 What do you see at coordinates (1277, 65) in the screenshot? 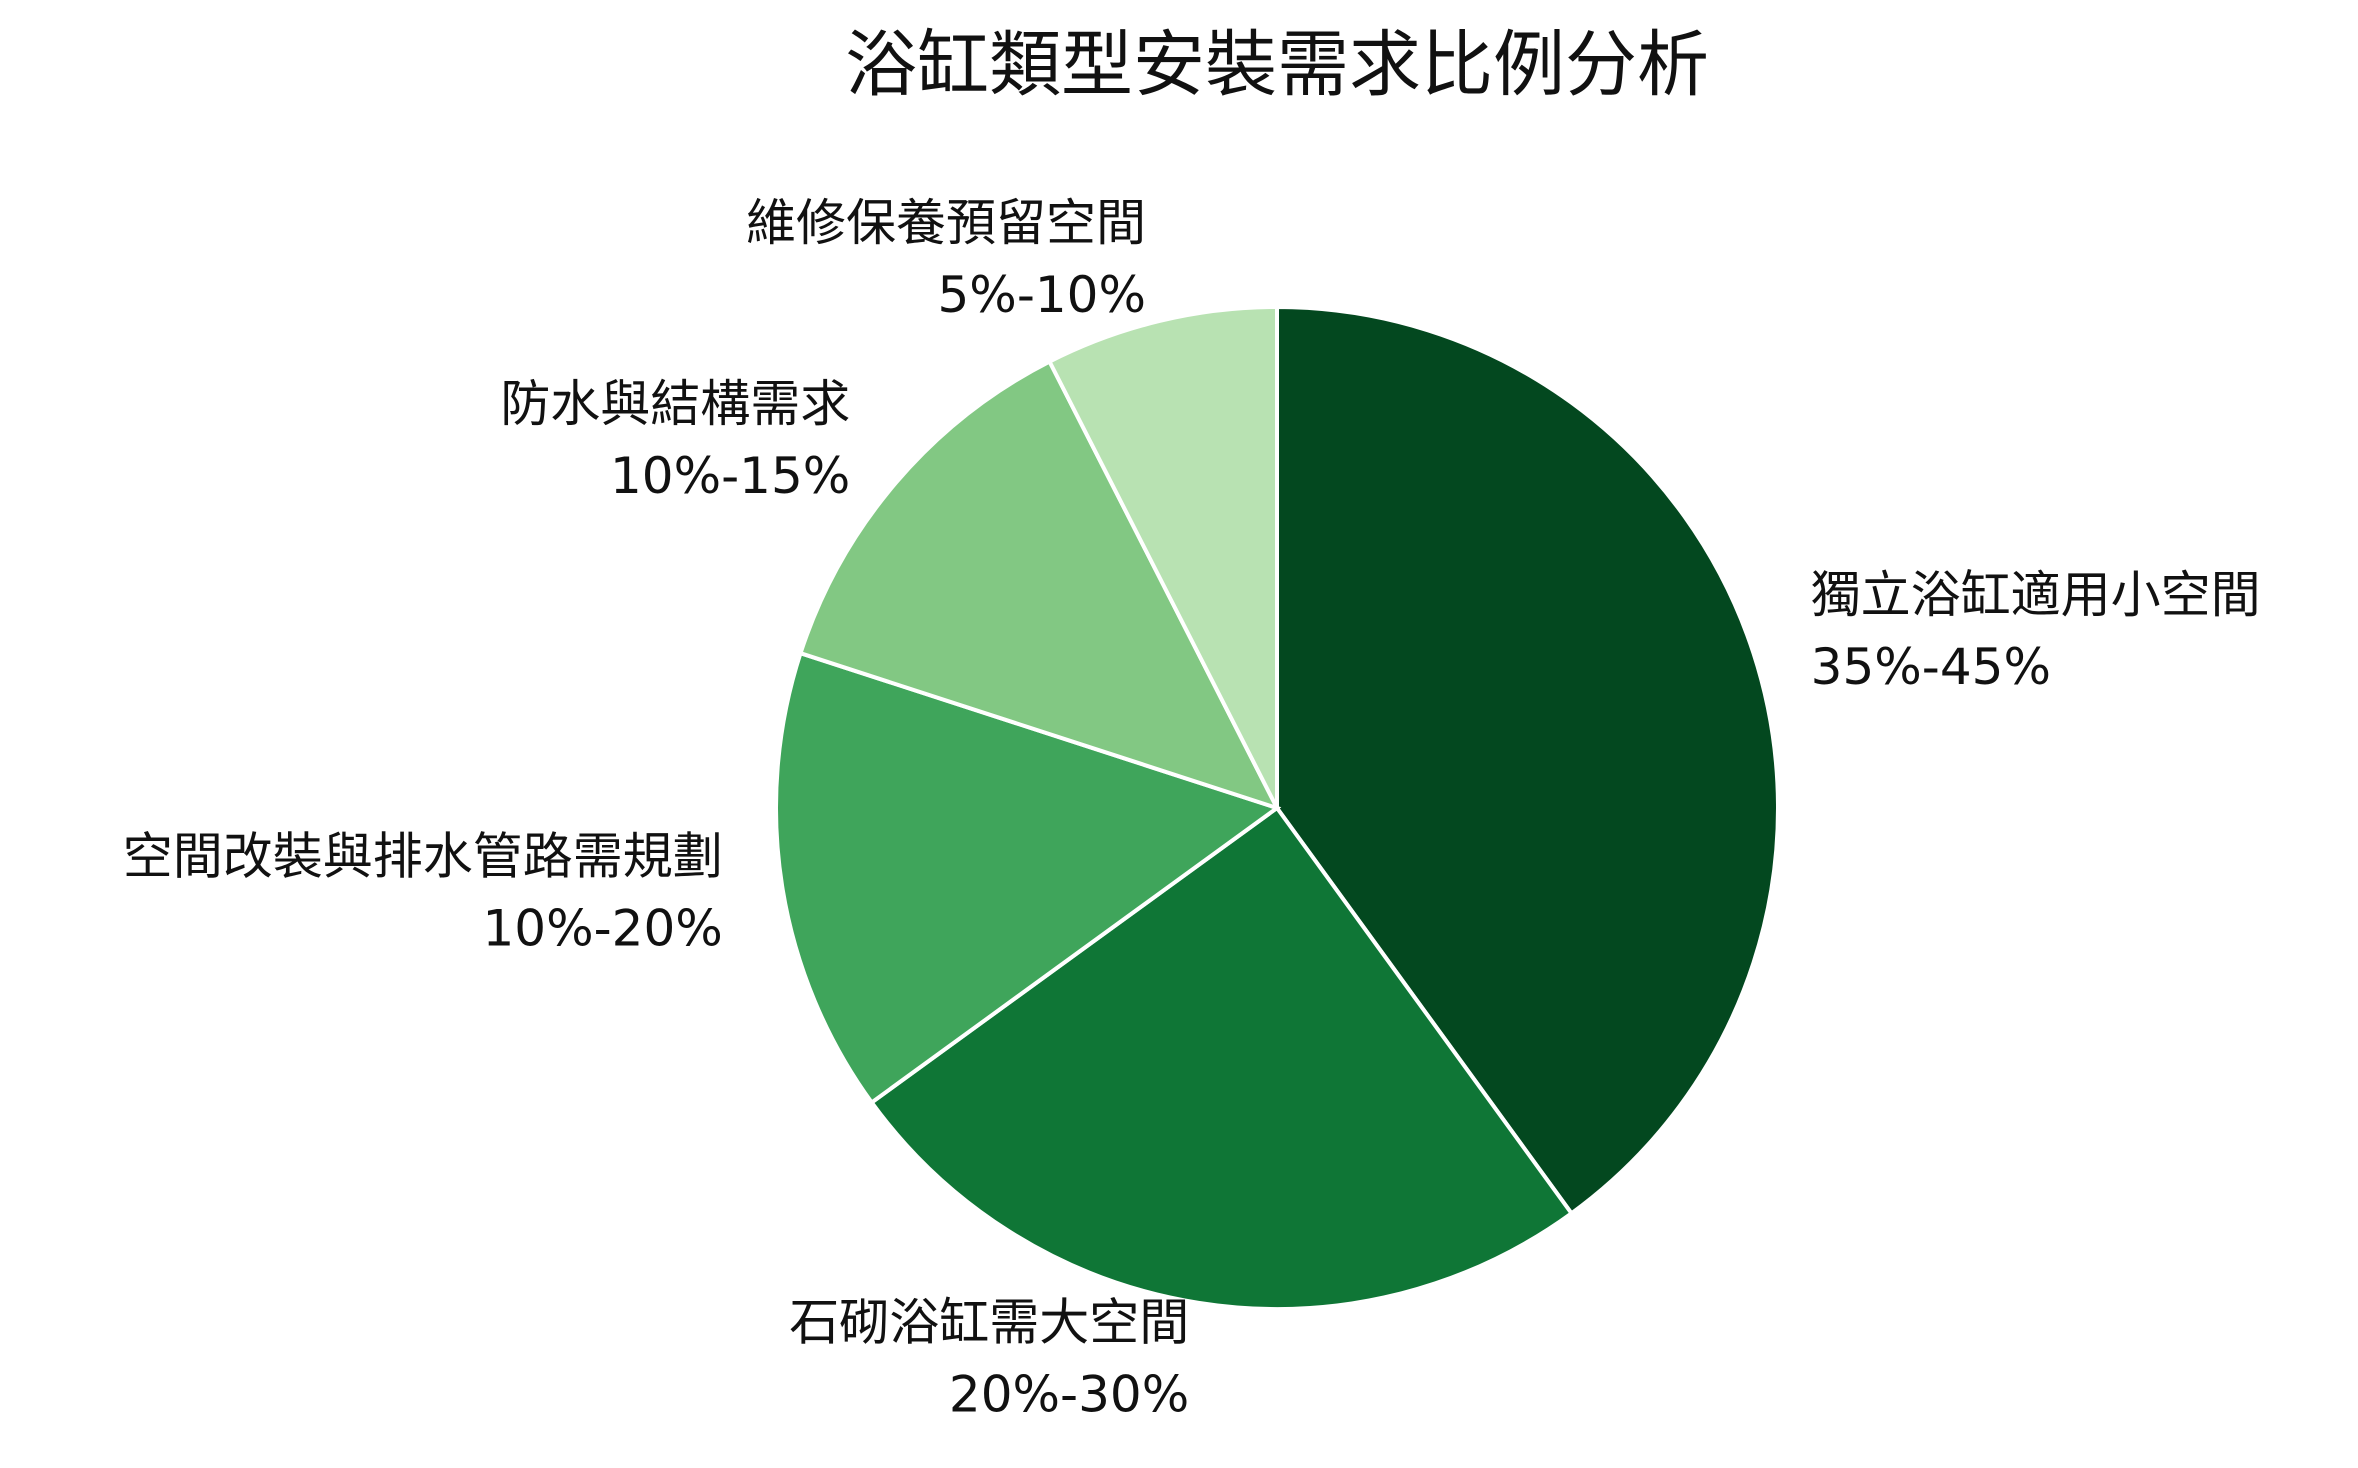
I see `chart-title: 浴缸類型安裝需求比例分析` at bounding box center [1277, 65].